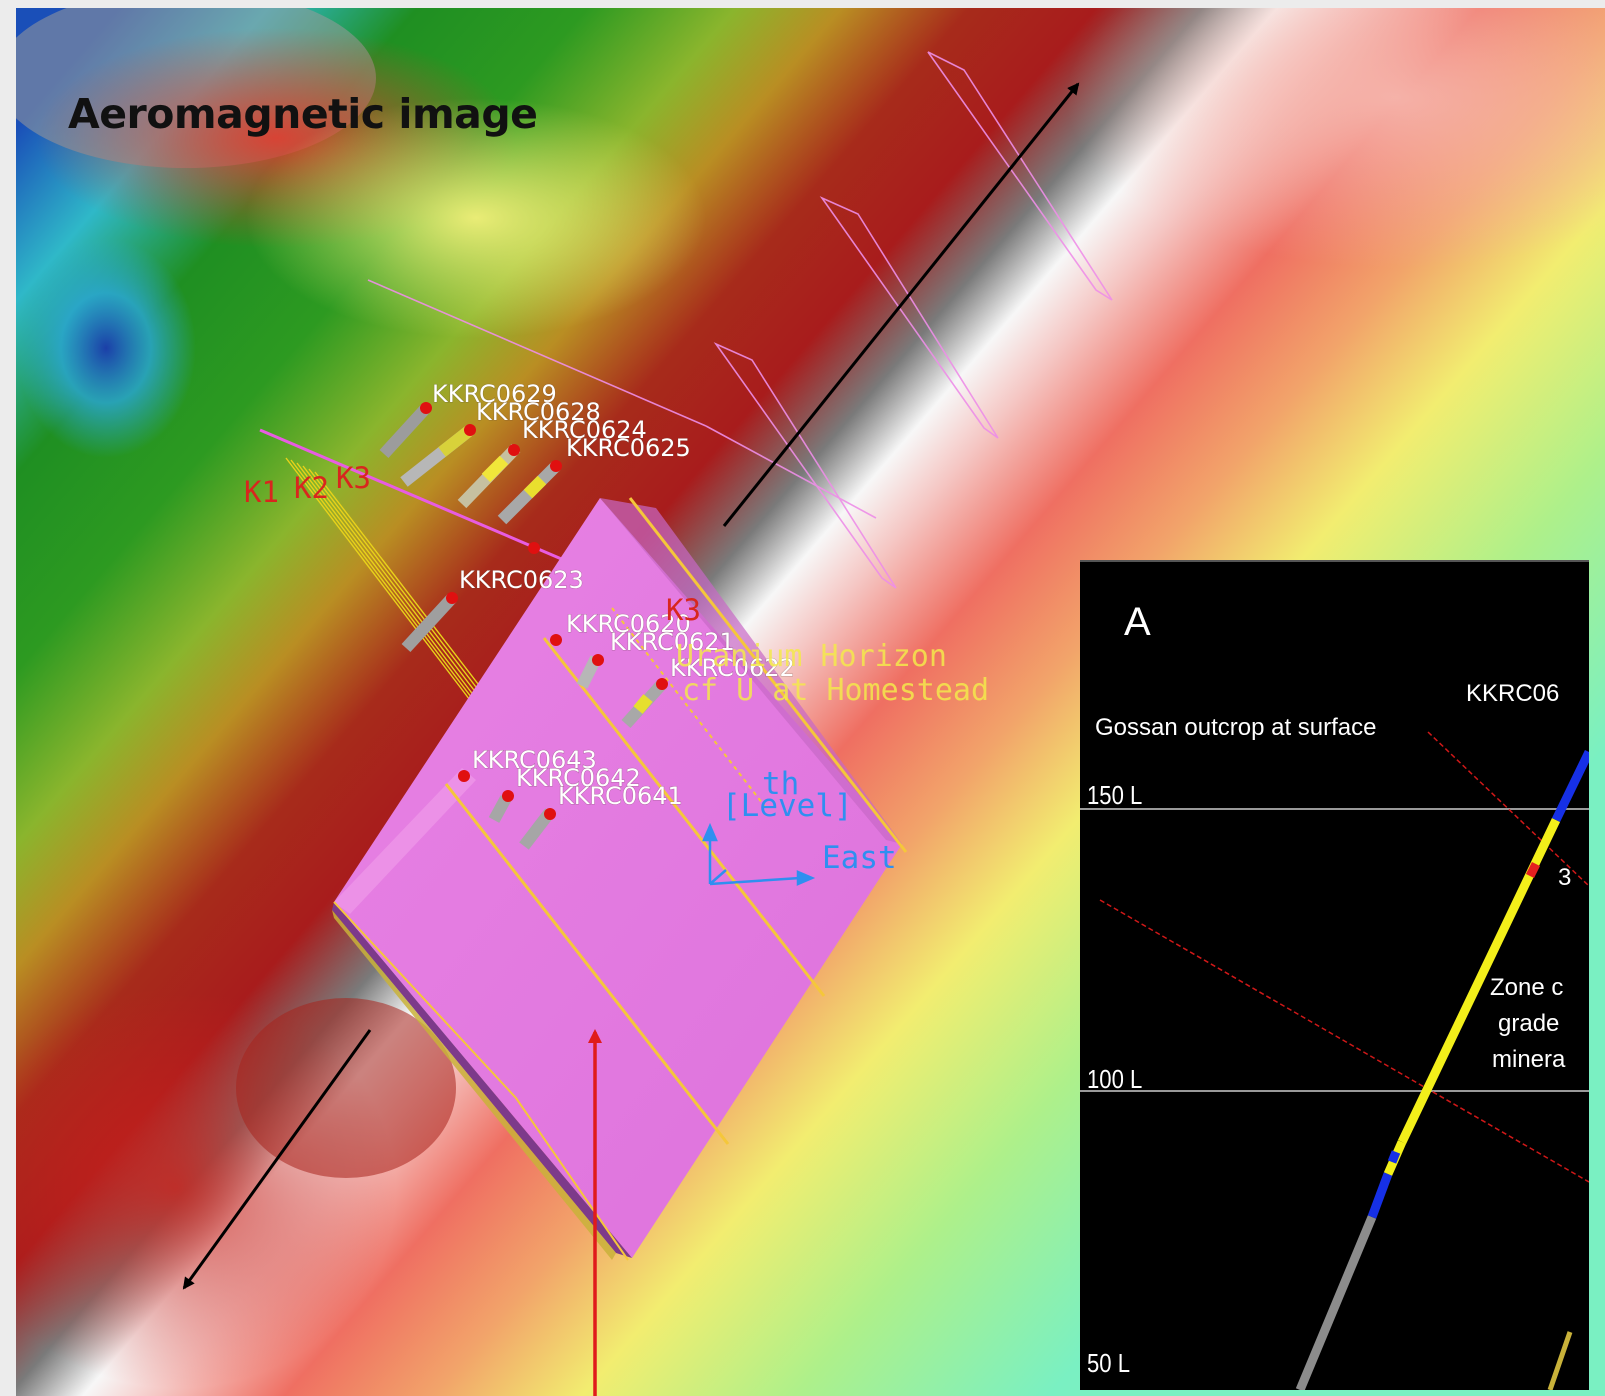 The image size is (1605, 1396). I want to click on label-depth: th, so click(780, 784).